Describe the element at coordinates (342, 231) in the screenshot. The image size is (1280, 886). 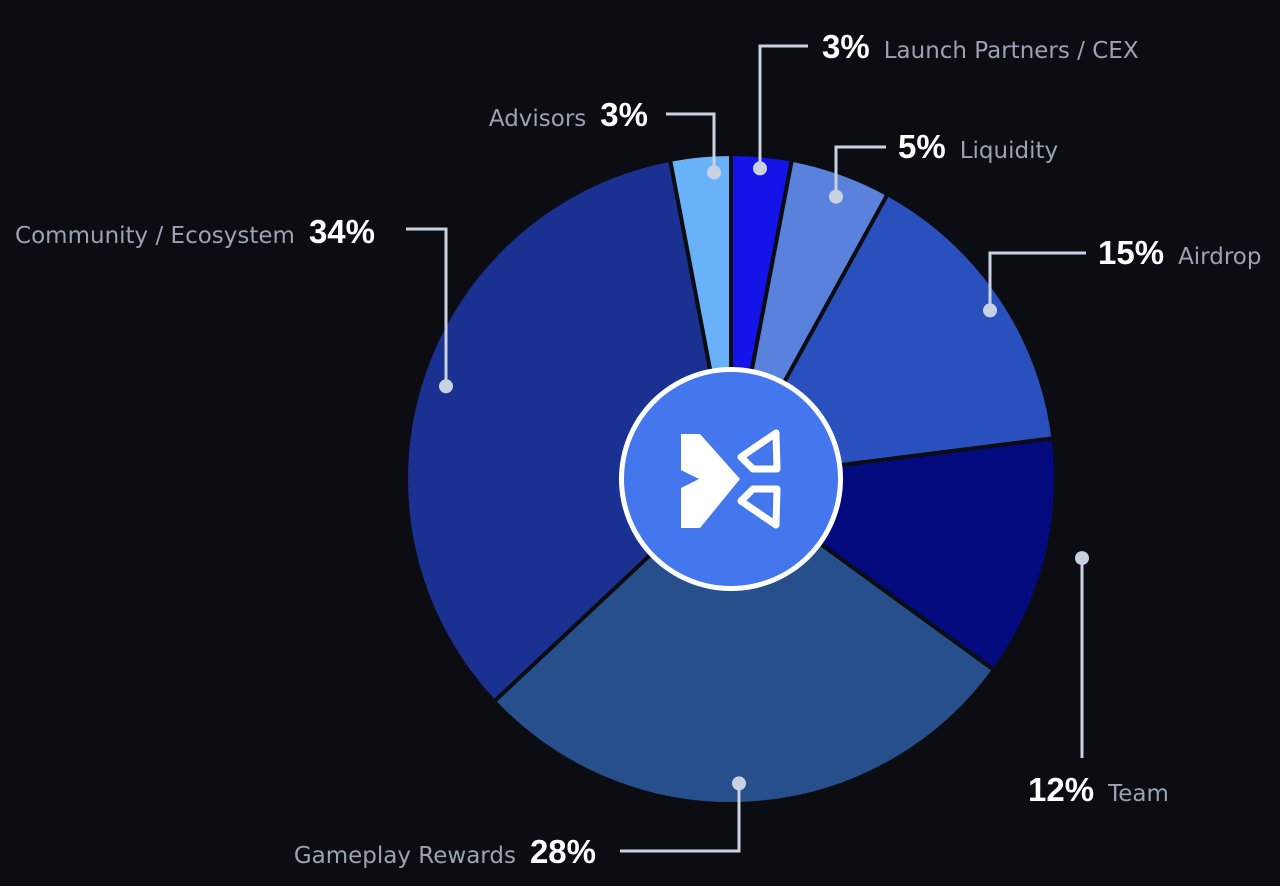
I see `slice-value-label: 34%` at that location.